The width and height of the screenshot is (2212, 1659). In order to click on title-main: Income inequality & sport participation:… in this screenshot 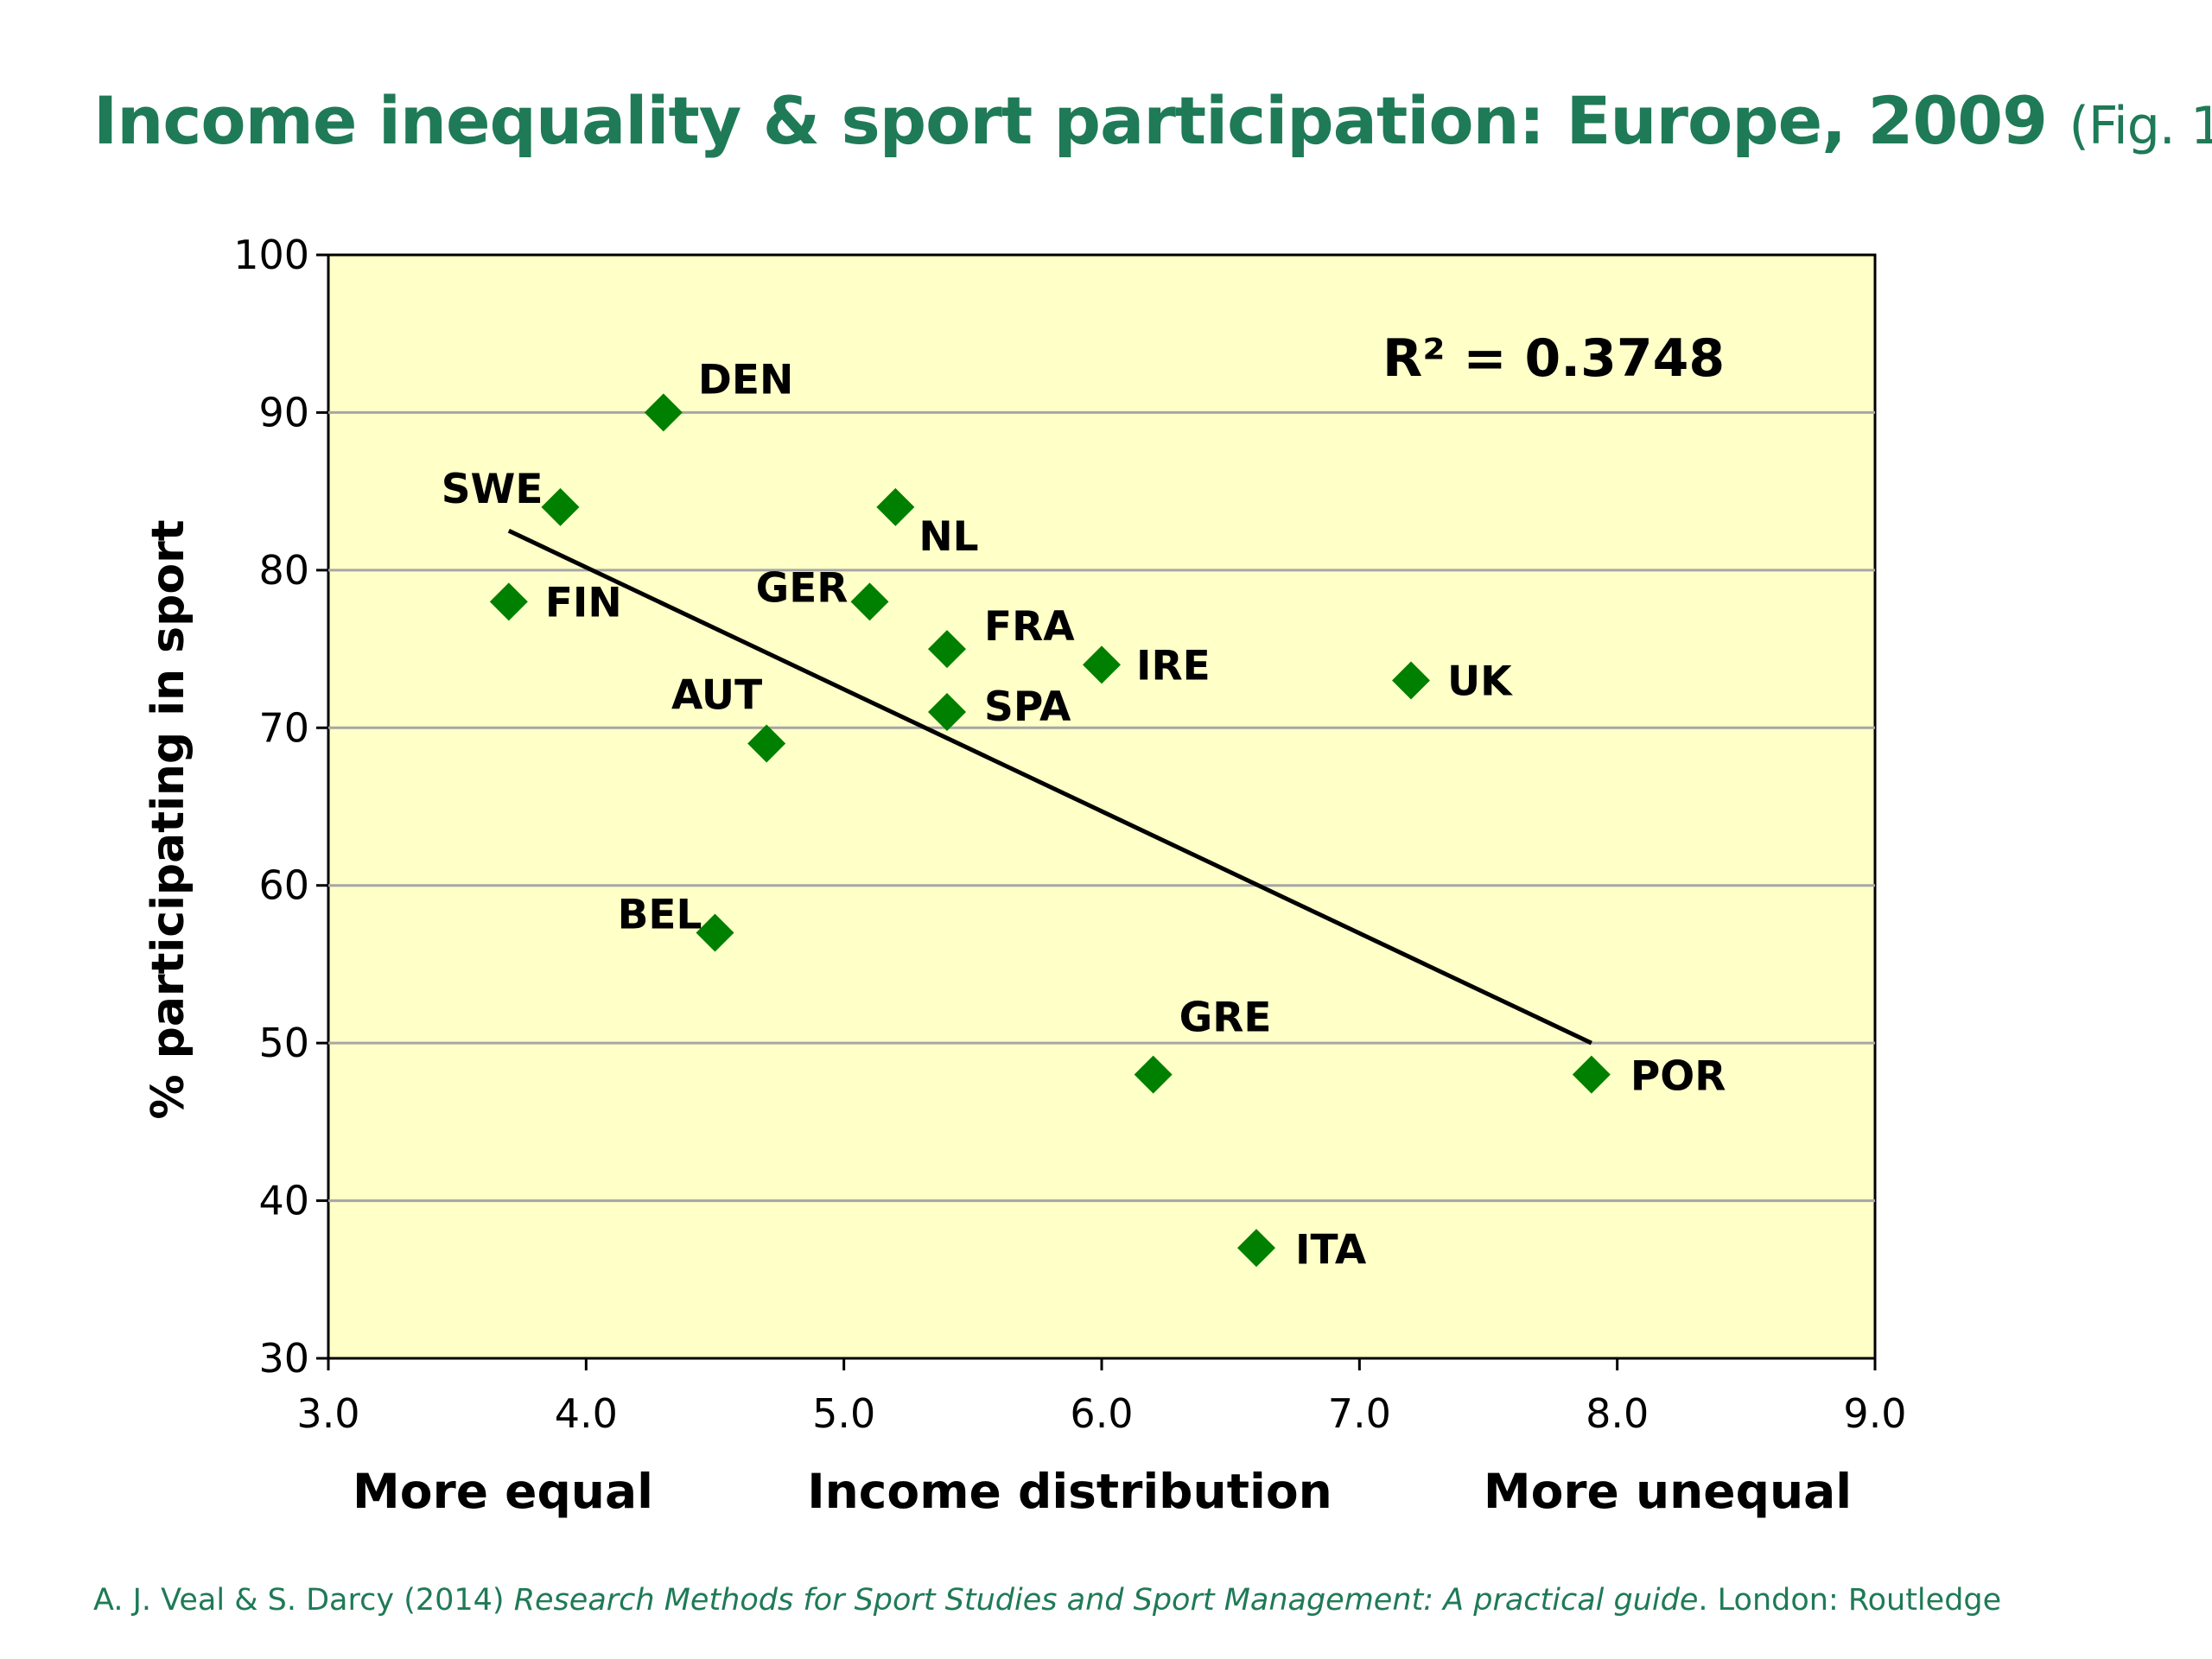, I will do `click(1070, 120)`.